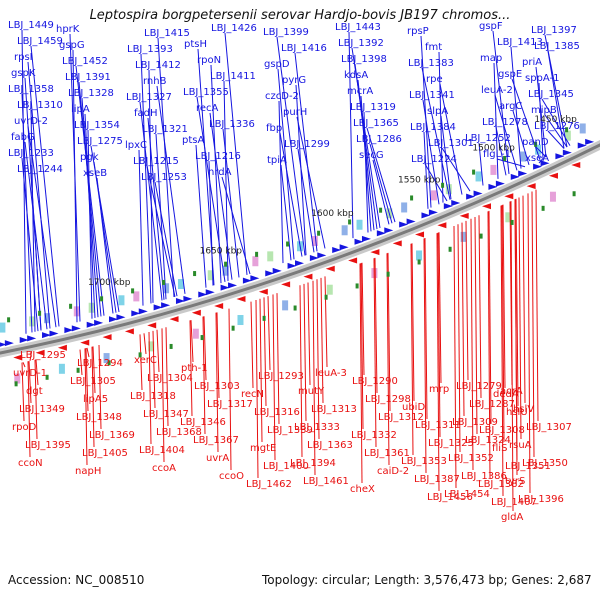 Image resolution: width=600 pixels, height=600 pixels. Describe the element at coordinates (263, 448) in the screenshot. I see `gene-label-mgte: mgtE` at that location.